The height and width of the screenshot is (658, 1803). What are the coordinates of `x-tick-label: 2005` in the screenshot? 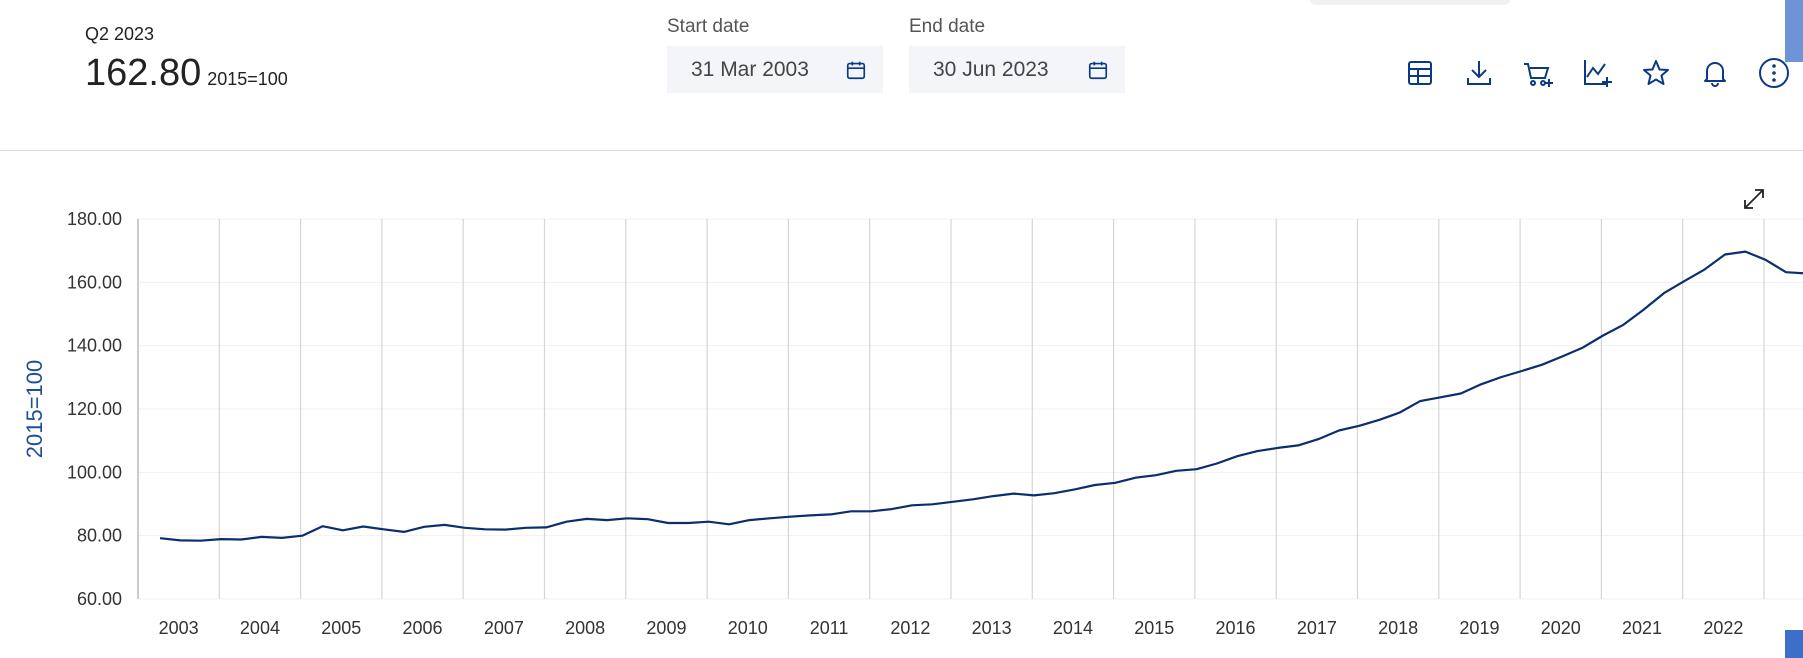 It's located at (341, 628).